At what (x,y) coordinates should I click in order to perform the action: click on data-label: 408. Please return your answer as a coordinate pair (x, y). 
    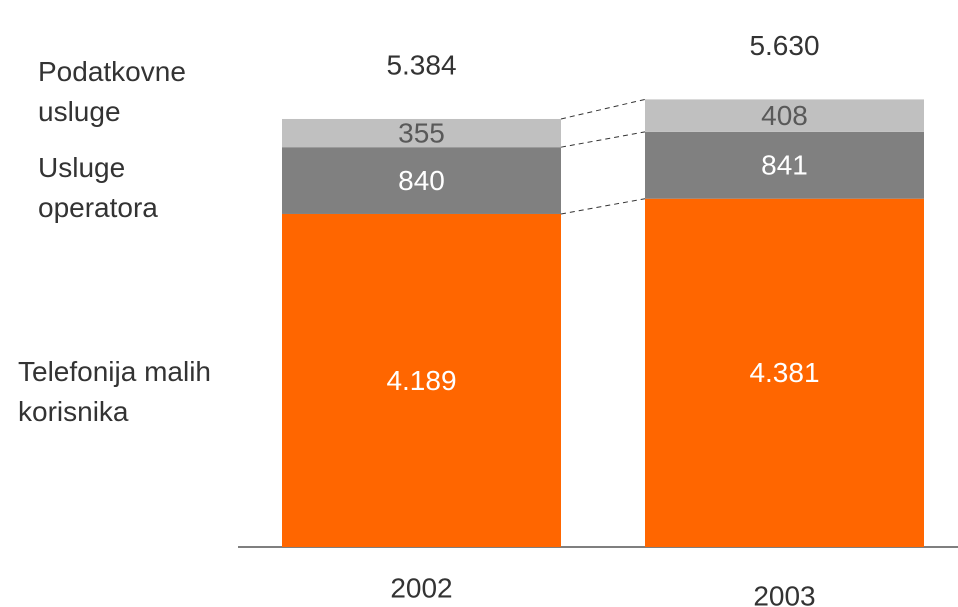
    Looking at the image, I should click on (784, 115).